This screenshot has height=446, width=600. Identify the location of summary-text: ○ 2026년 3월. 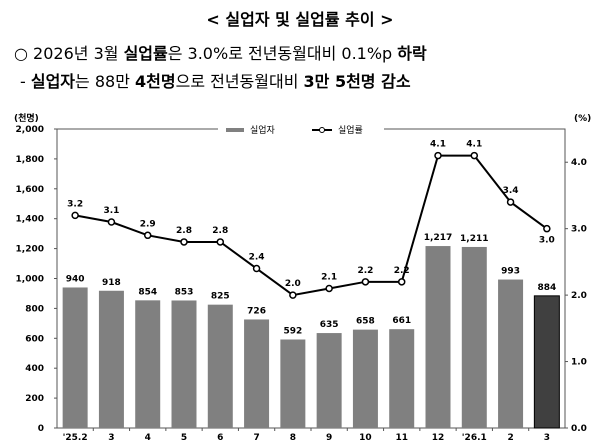
(69, 53).